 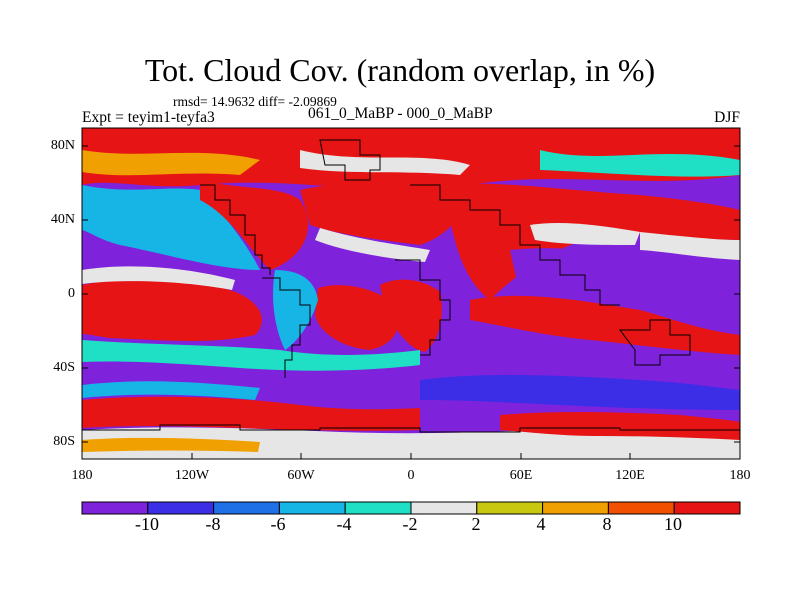 I want to click on field-antarctic-red, so click(x=620, y=425).